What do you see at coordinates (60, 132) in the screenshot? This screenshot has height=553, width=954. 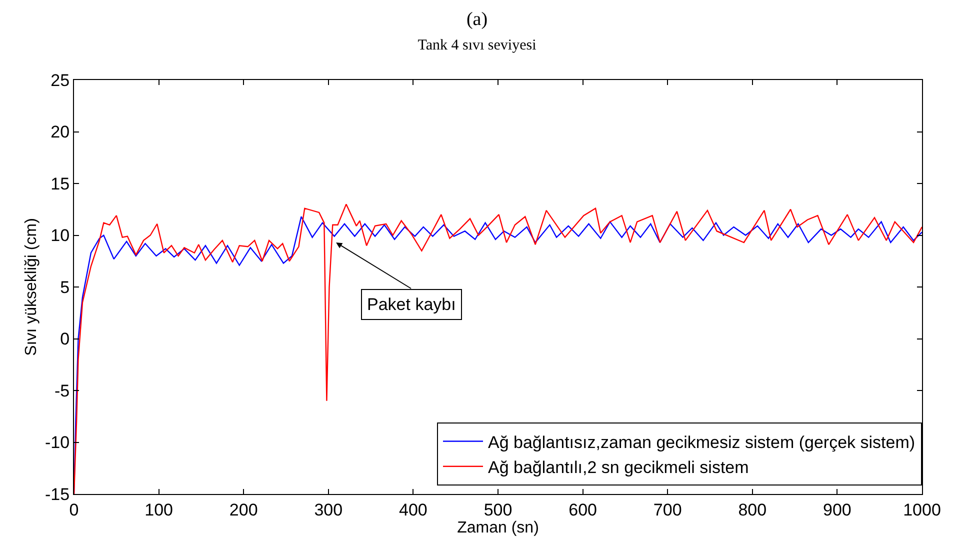 I see `y-tick-label: 20` at bounding box center [60, 132].